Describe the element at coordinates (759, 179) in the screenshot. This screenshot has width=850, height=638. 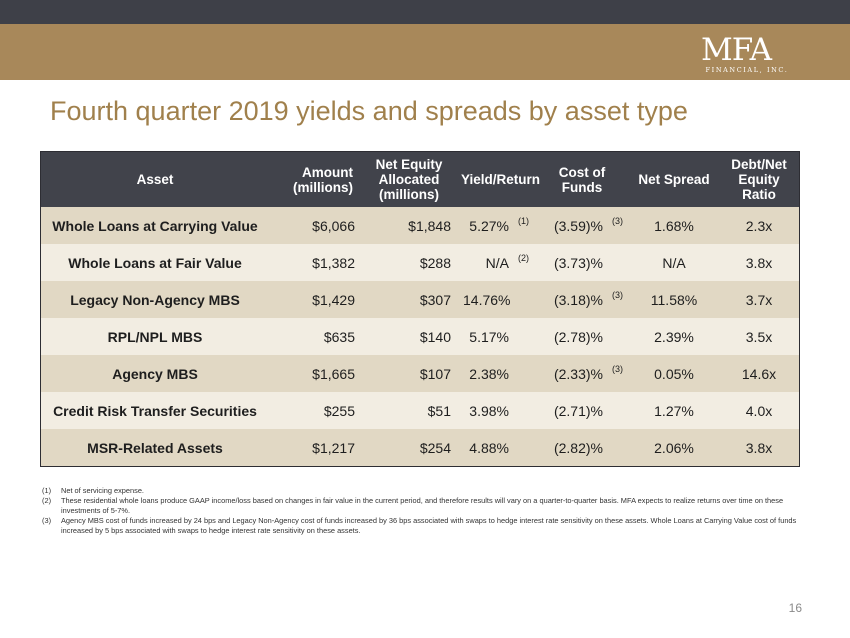
I see `header-debt-equity-ratio: Debt/Net Equity Ratio` at that location.